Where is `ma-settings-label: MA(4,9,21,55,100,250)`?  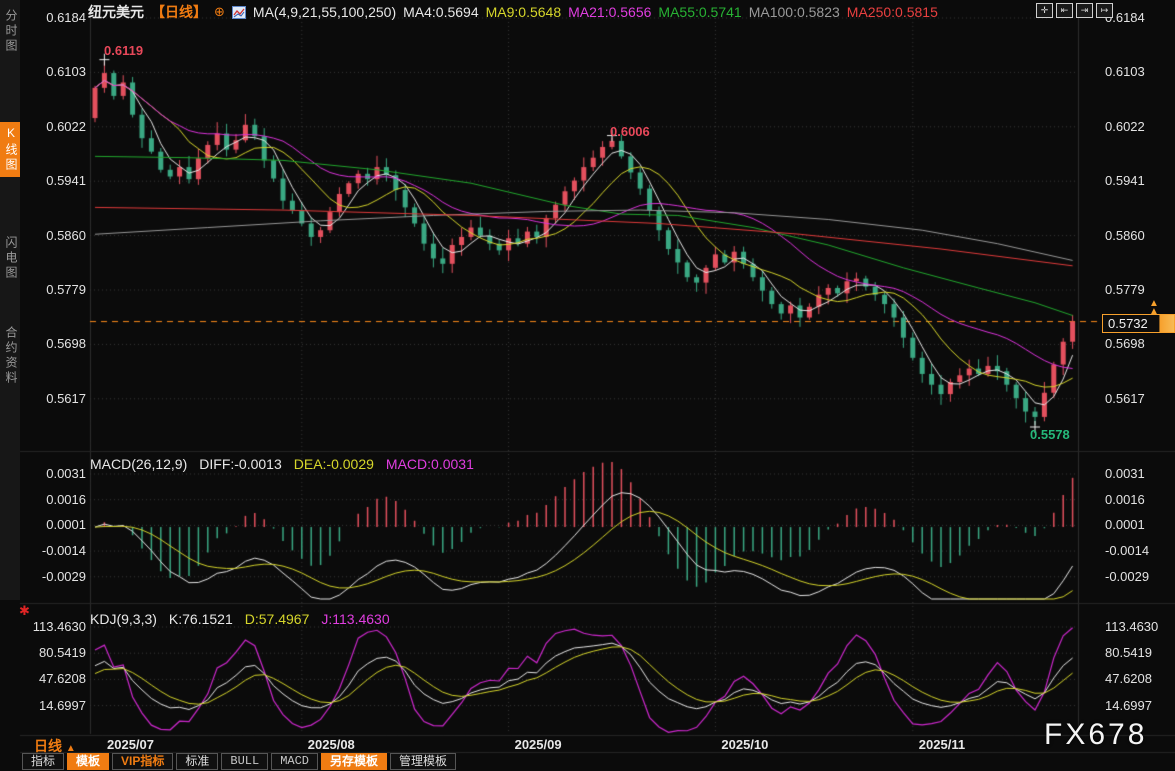
ma-settings-label: MA(4,9,21,55,100,250) is located at coordinates (324, 12).